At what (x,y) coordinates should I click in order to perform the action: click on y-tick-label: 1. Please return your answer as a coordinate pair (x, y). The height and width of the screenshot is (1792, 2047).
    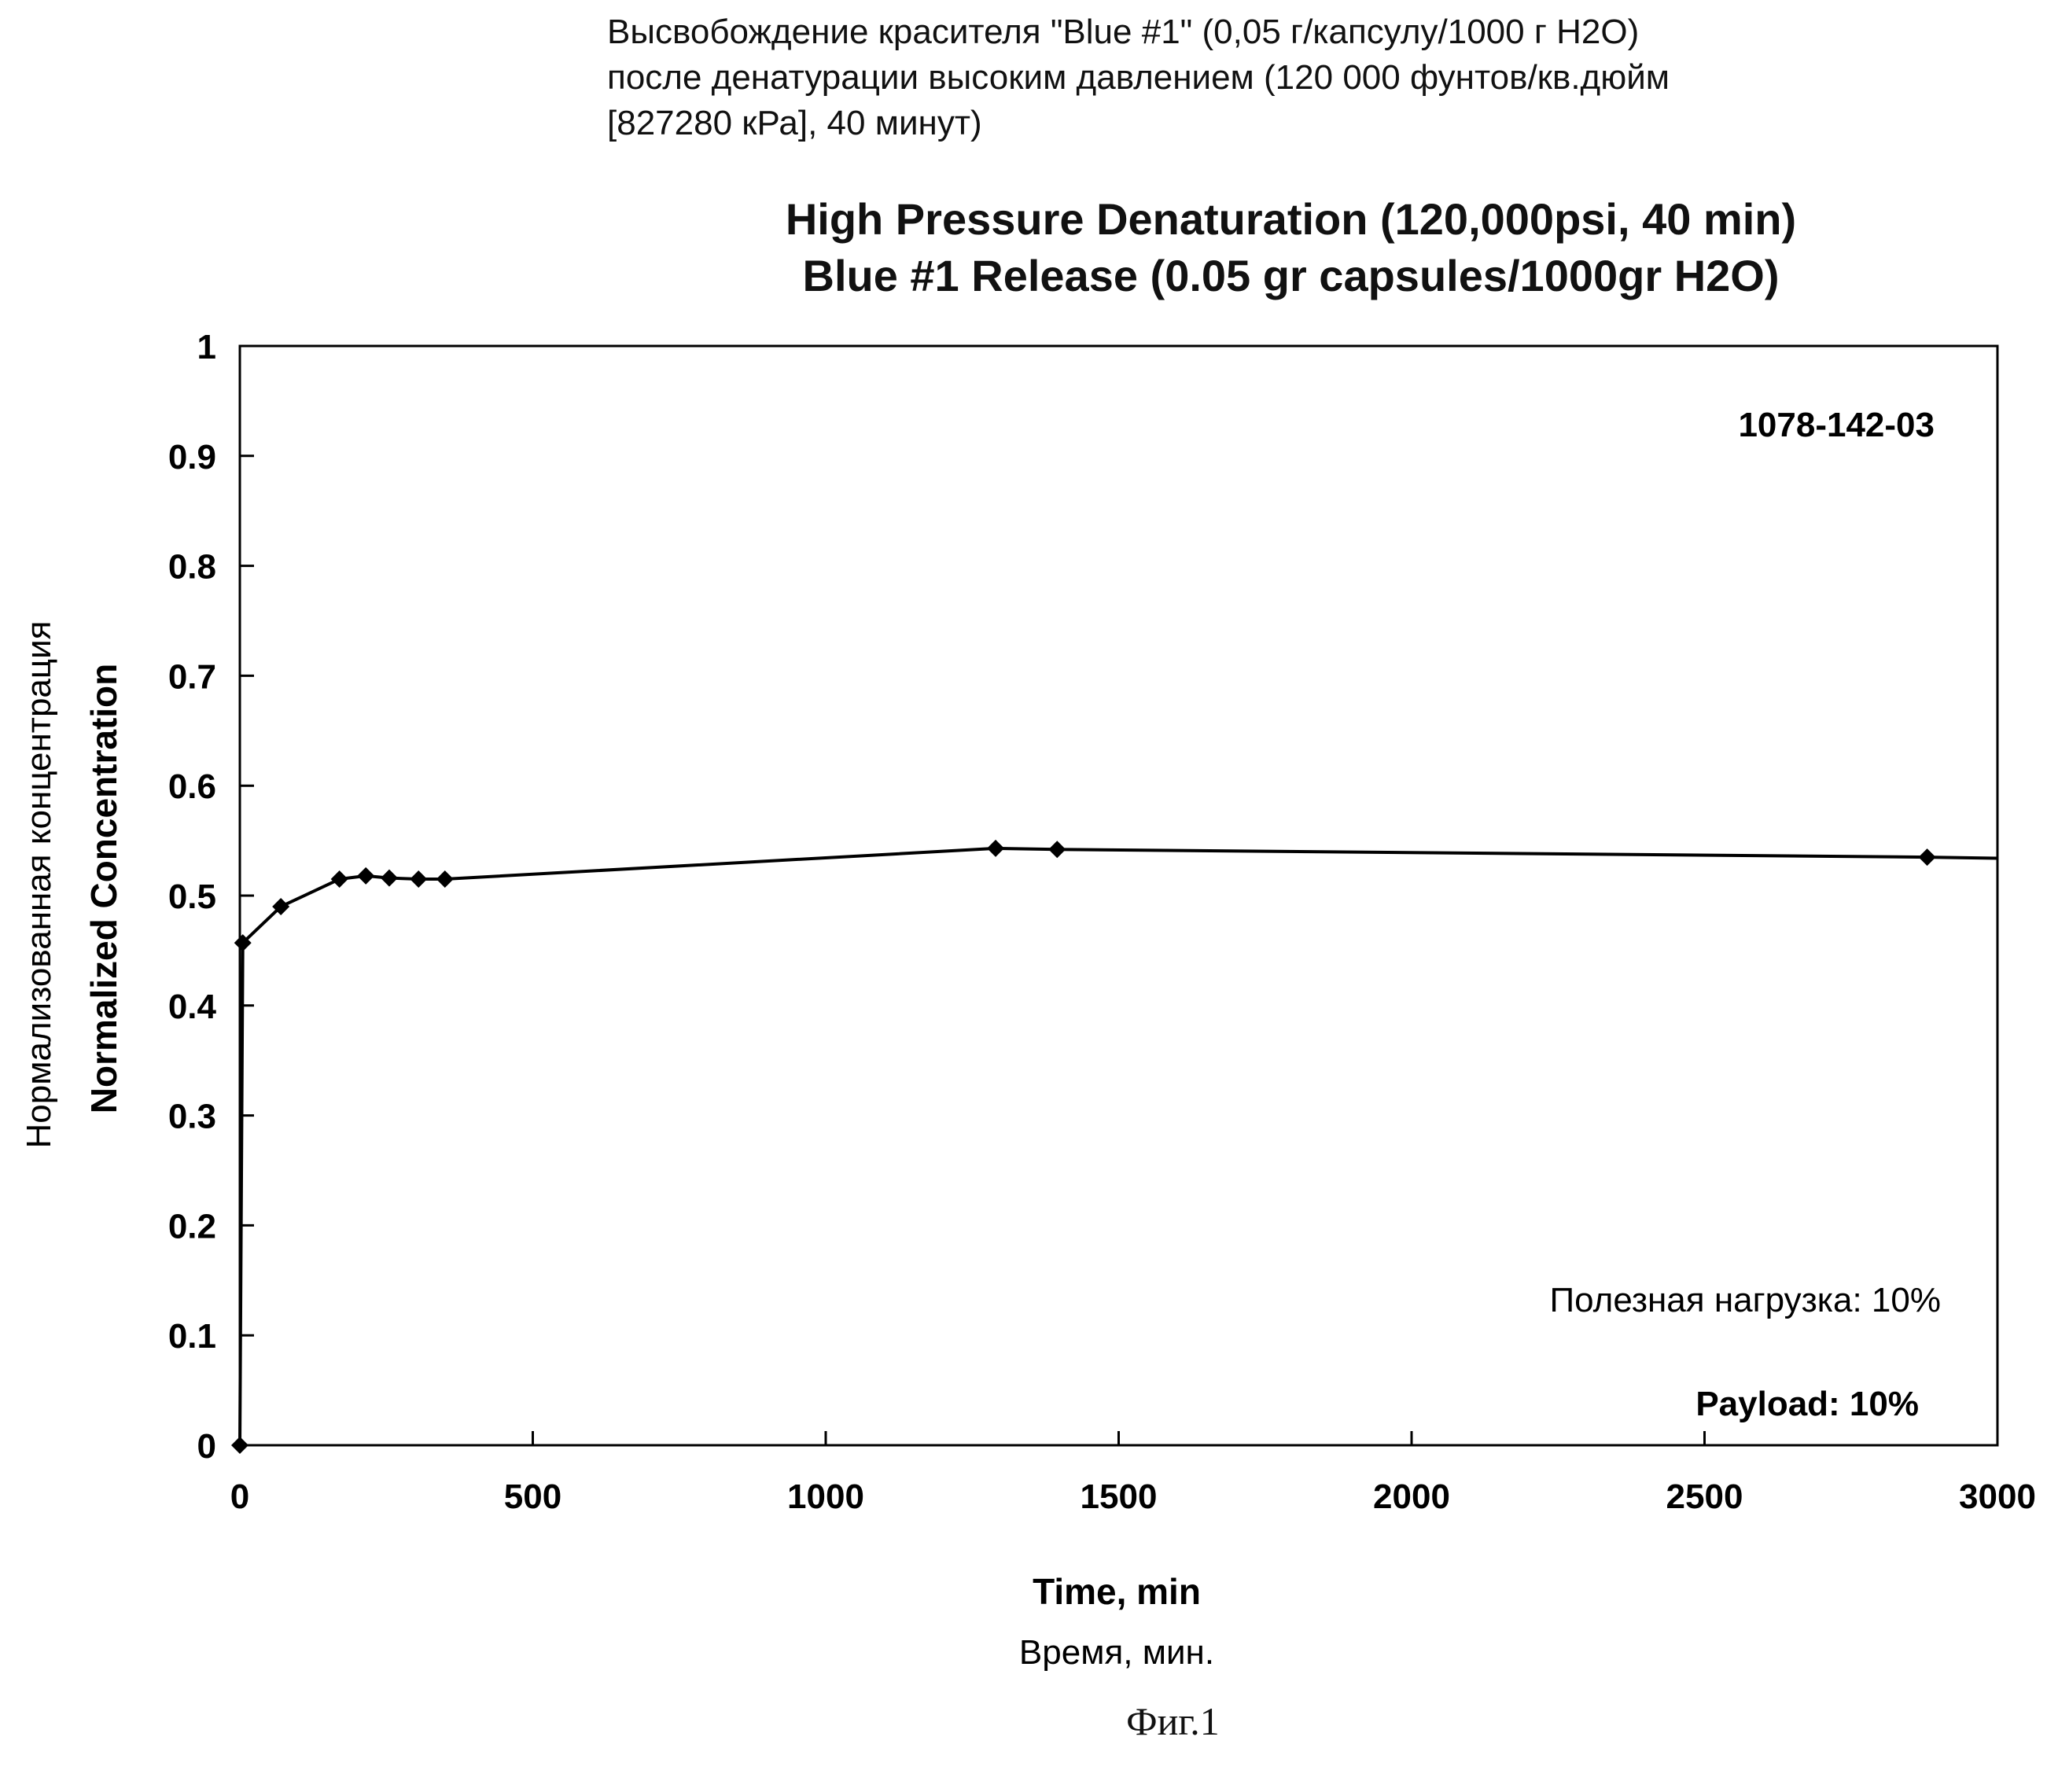
    Looking at the image, I should click on (206, 347).